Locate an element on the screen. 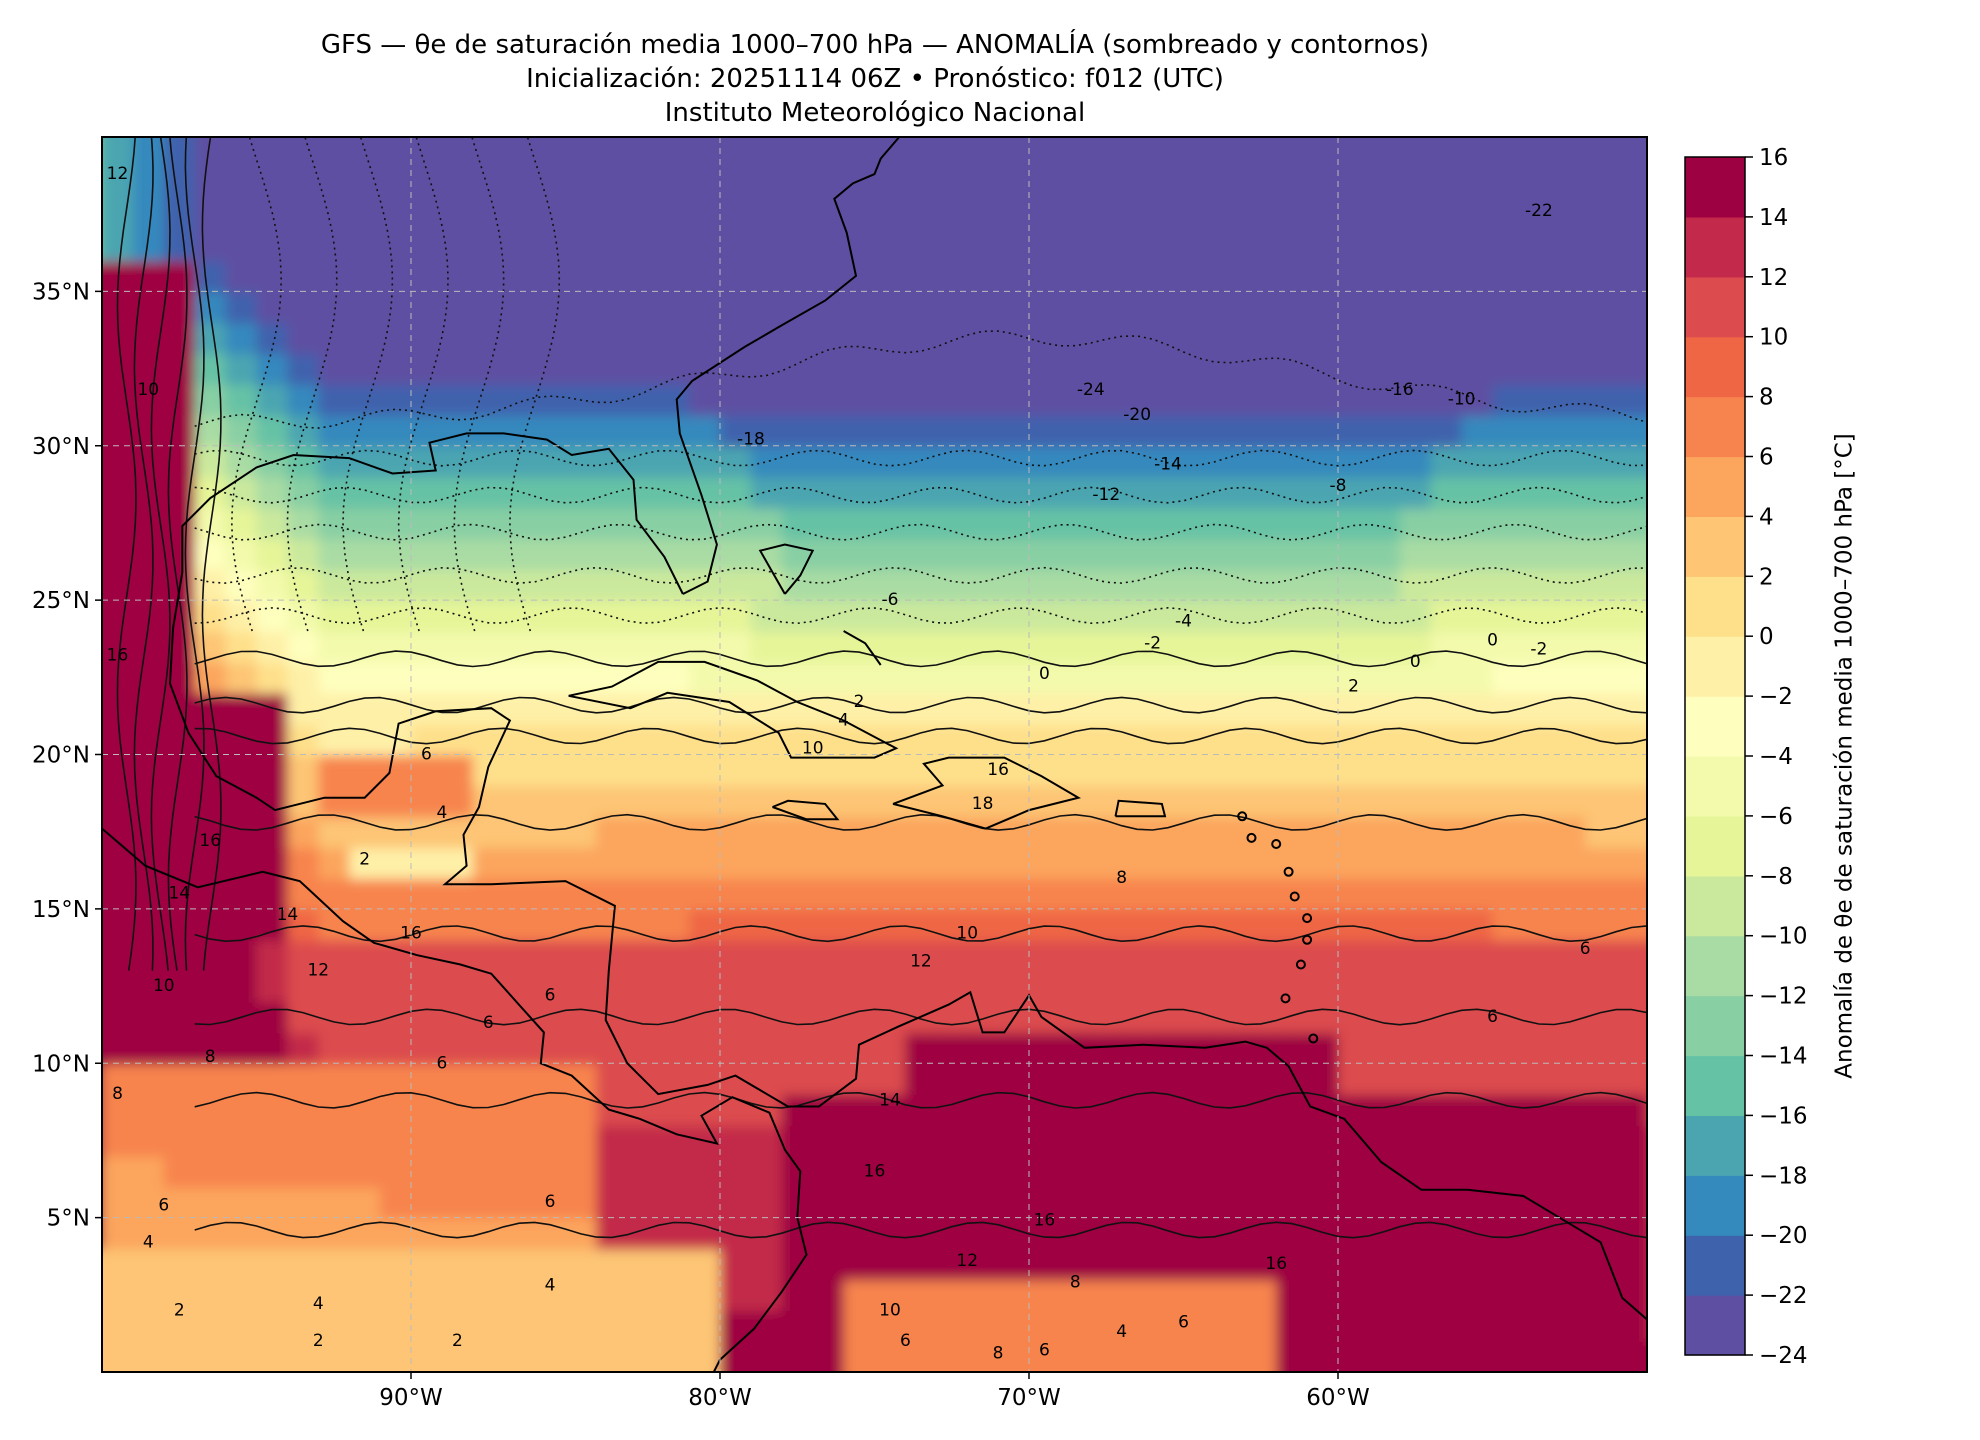  contour-label: 12 is located at coordinates (318, 971).